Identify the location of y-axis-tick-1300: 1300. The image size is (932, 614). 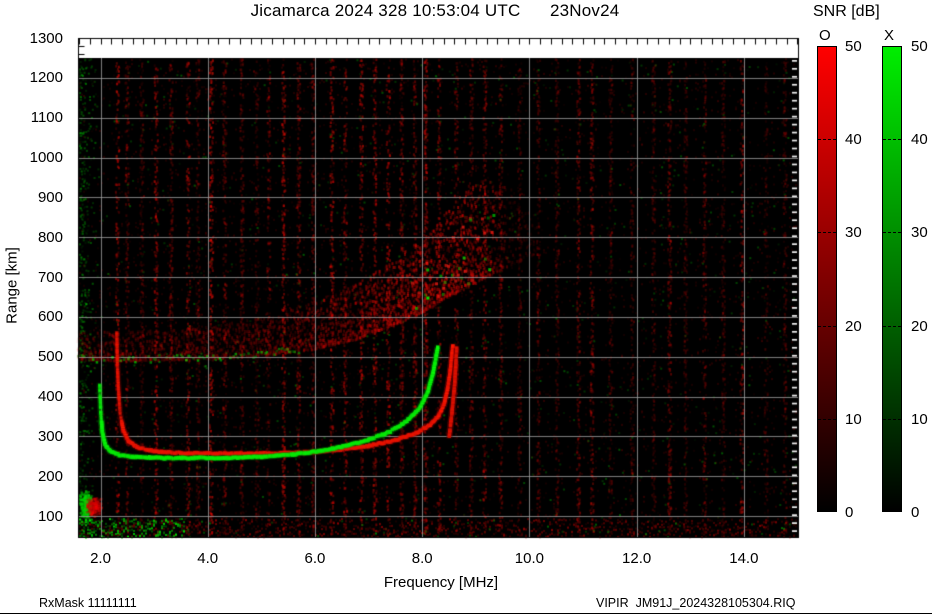
(46, 38).